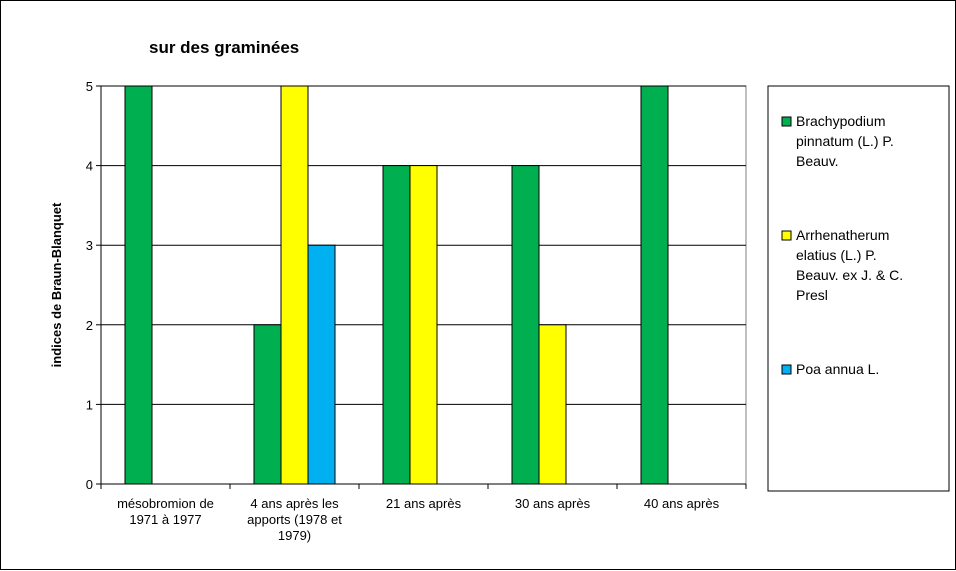  I want to click on legend-label: Poa annua L., so click(837, 369).